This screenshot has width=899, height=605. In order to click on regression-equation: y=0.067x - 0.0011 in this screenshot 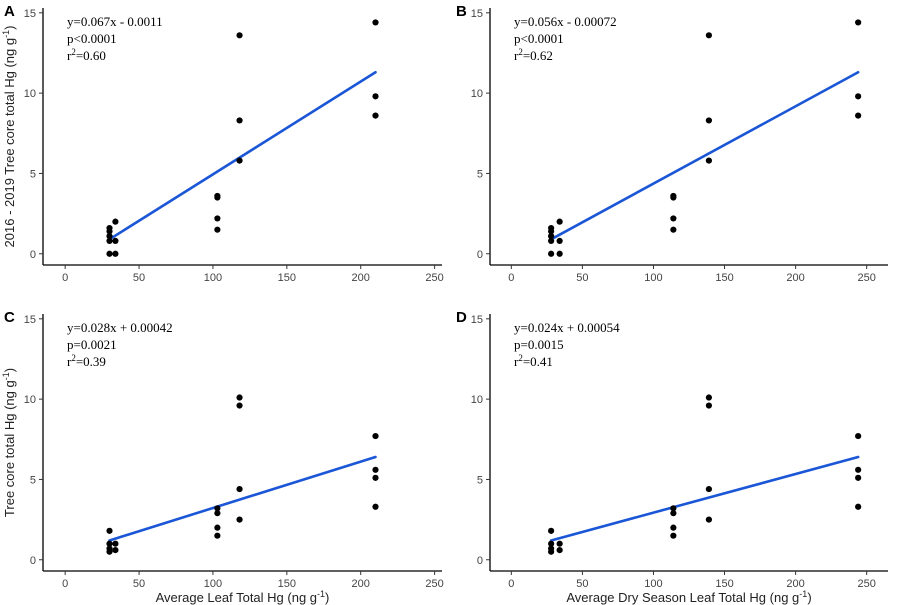, I will do `click(115, 21)`.